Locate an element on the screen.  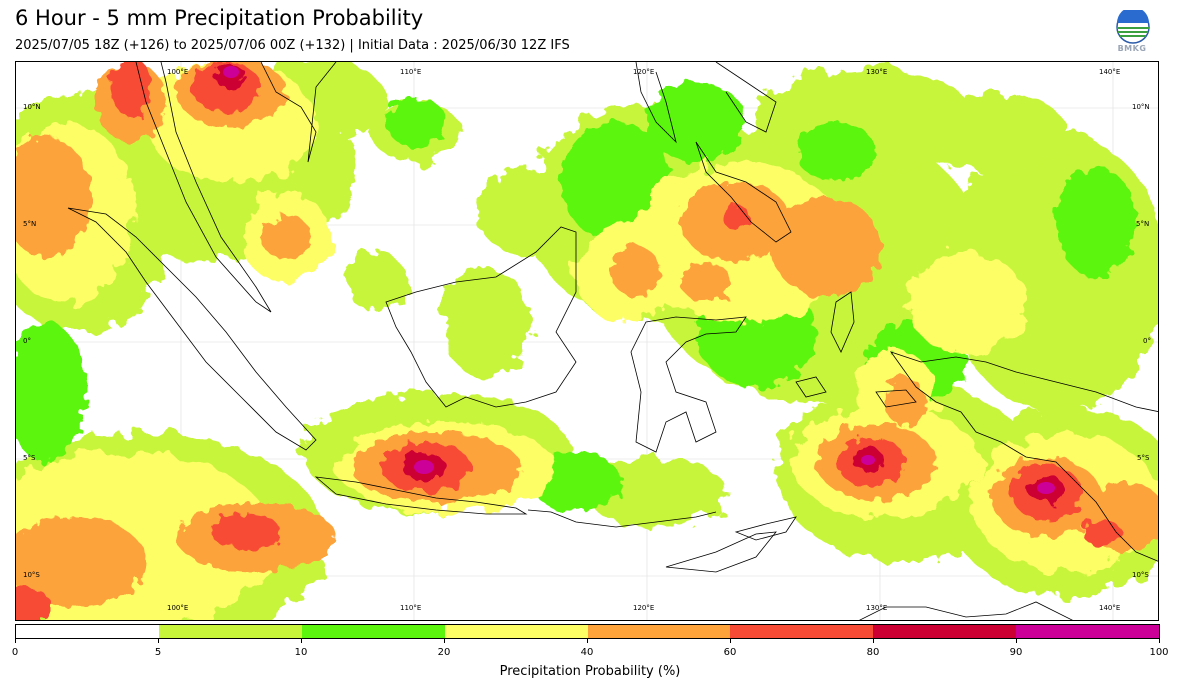
colorbar-tick-label: 80 is located at coordinates (873, 652).